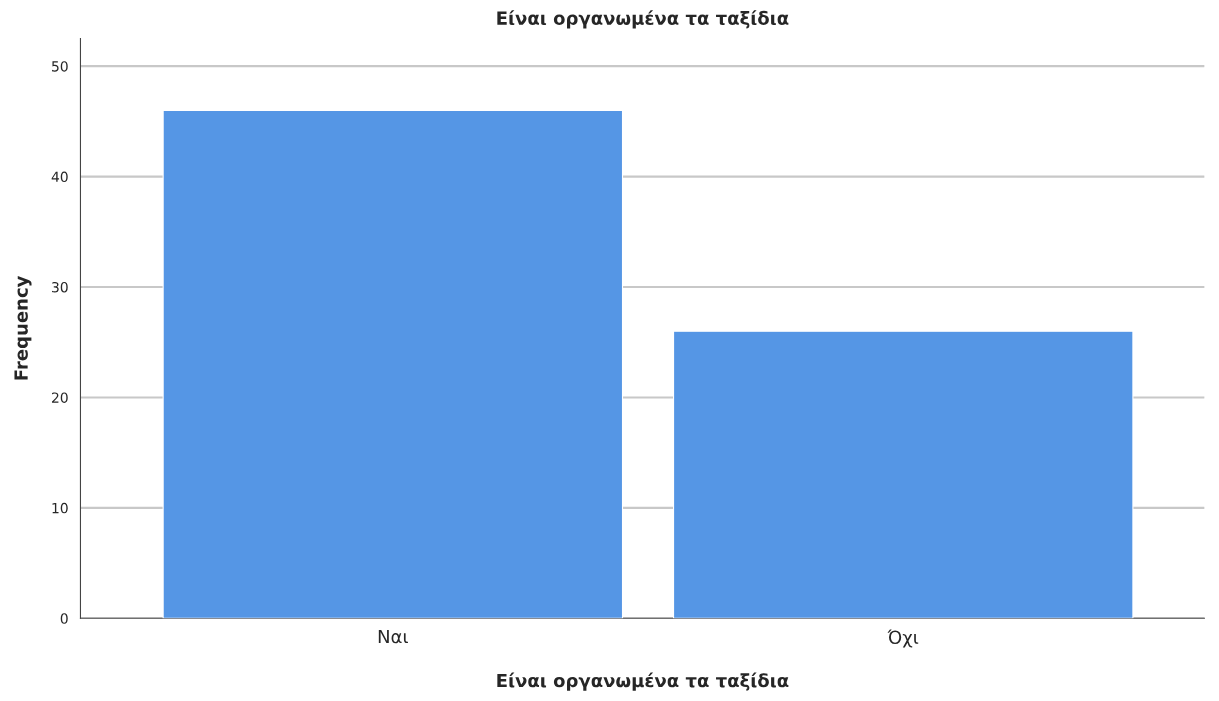  Describe the element at coordinates (60, 66) in the screenshot. I see `y-tick-label: 50` at that location.